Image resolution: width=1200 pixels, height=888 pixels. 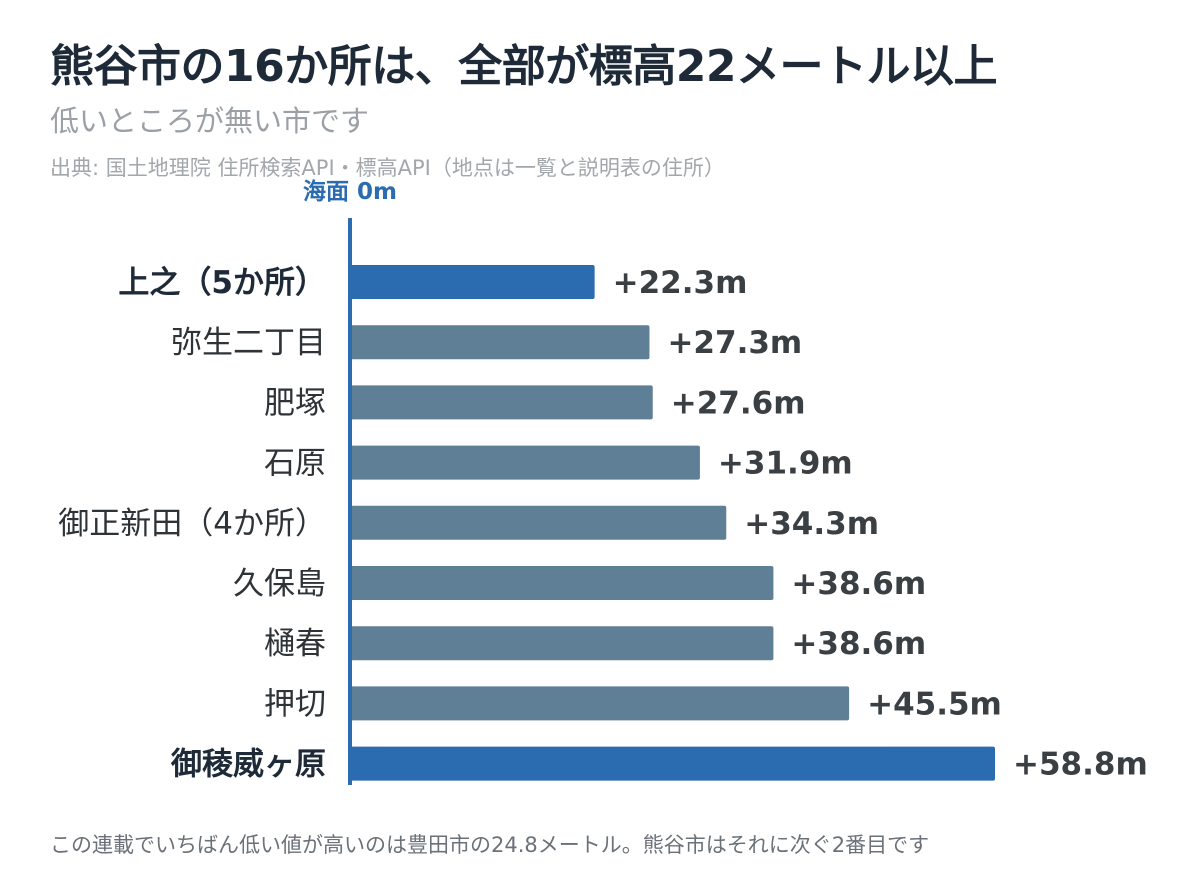 What do you see at coordinates (295, 644) in the screenshot?
I see `category-label: 樋春` at bounding box center [295, 644].